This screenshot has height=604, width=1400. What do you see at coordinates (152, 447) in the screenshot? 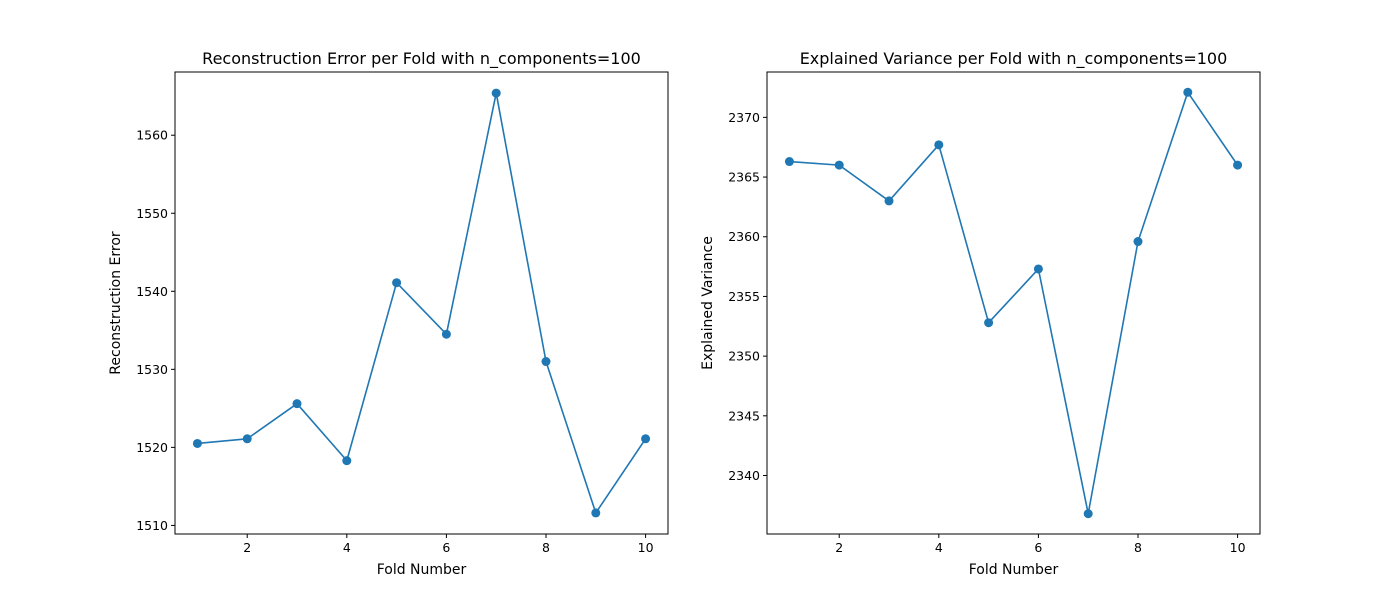
I see `y-tick-label: 1520` at bounding box center [152, 447].